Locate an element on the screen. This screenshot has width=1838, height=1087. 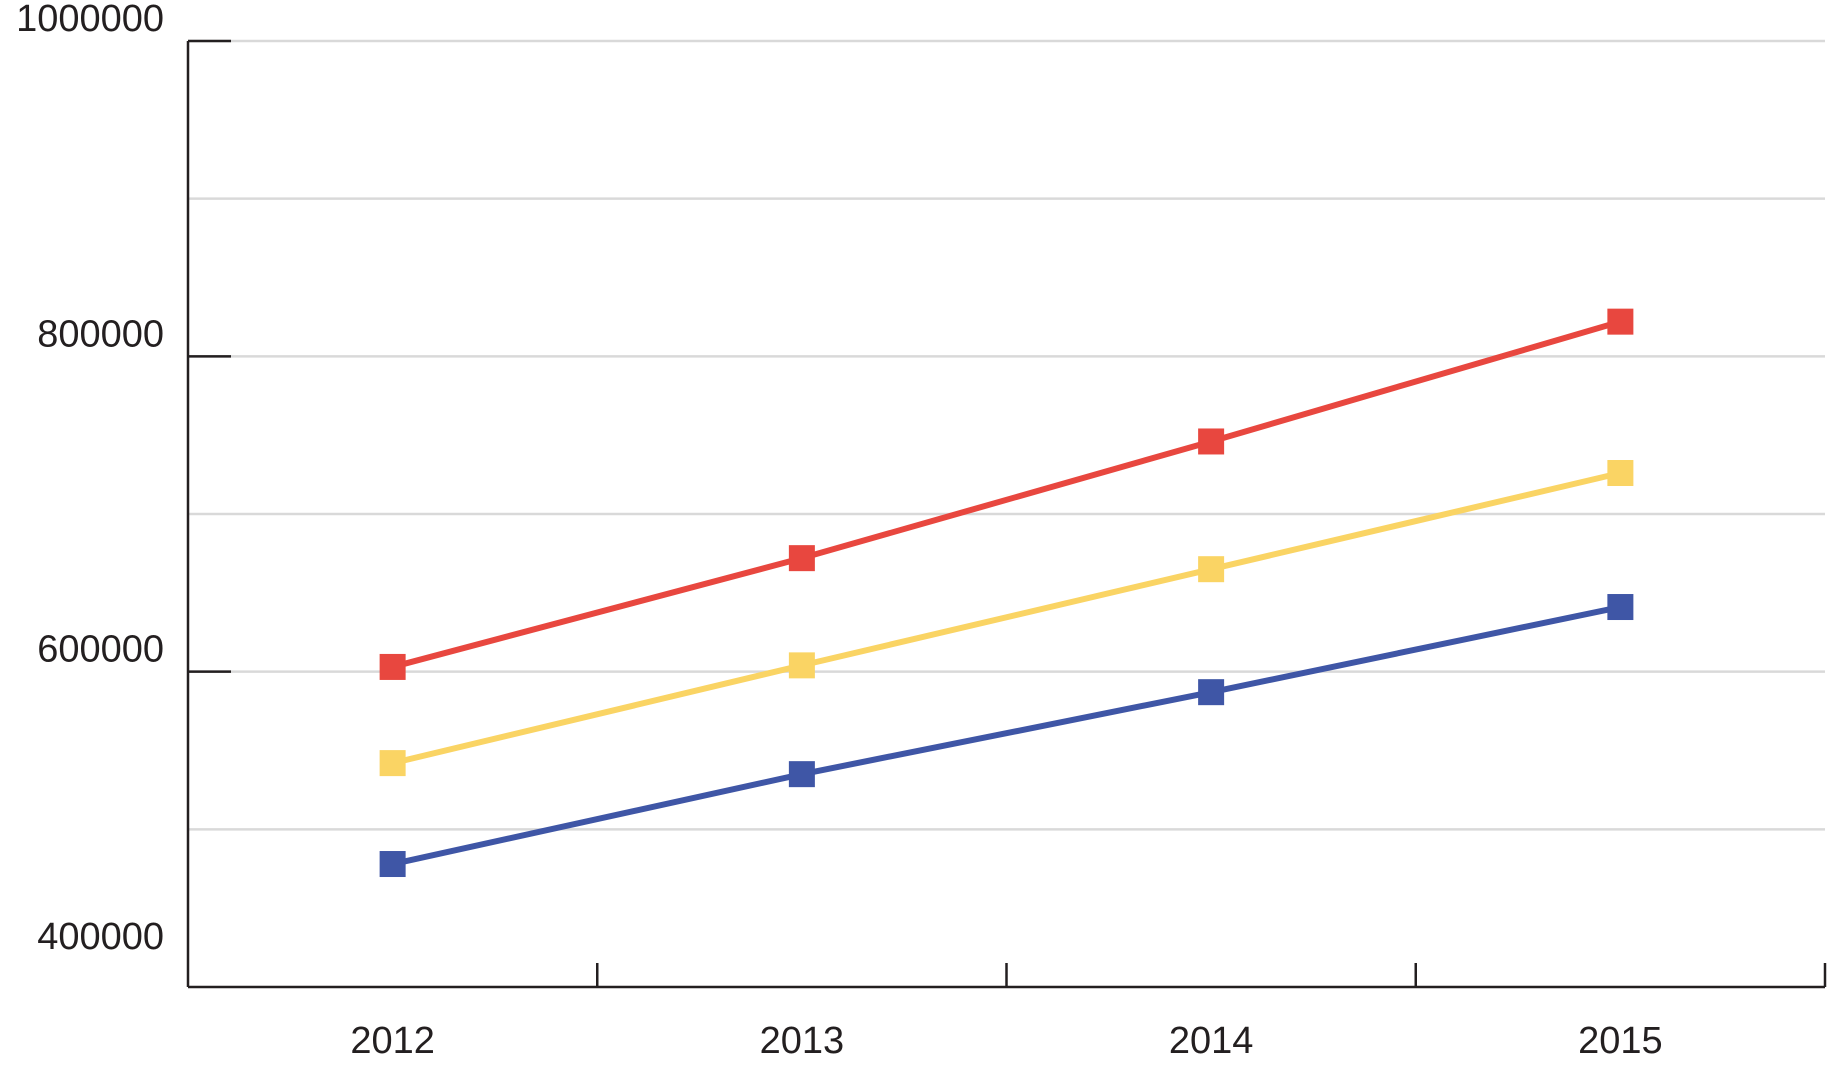
y-tick-label: 800000 is located at coordinates (100, 334).